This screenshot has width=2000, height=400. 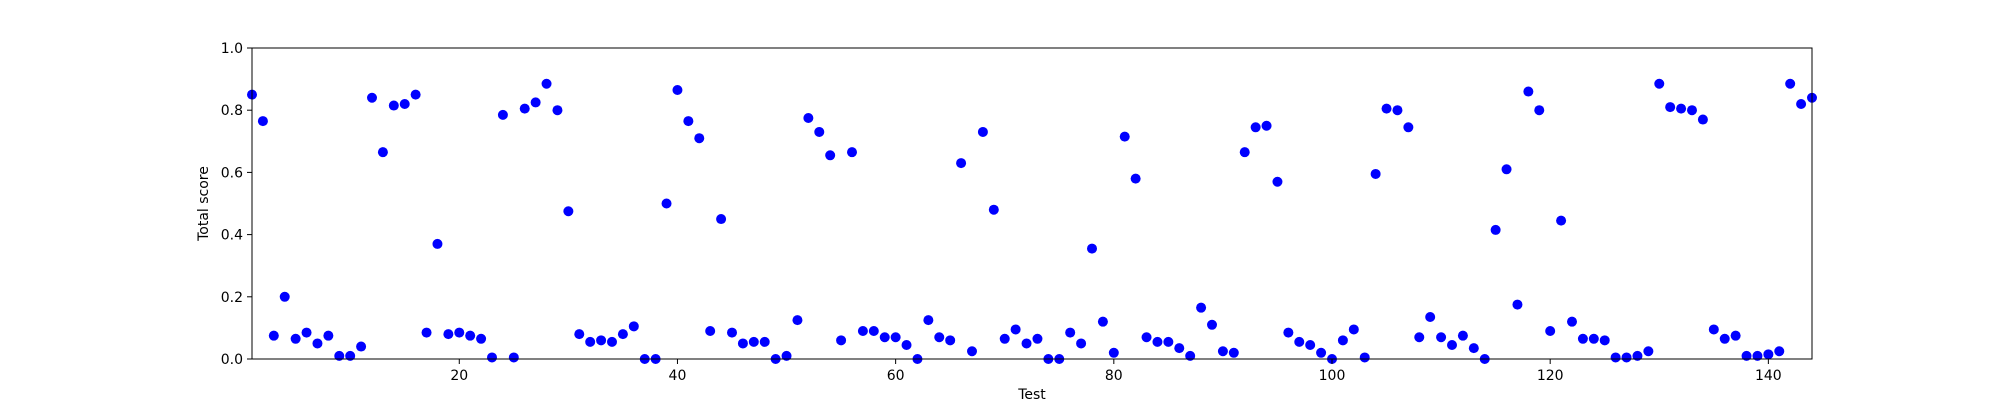 I want to click on x-tick-label: 40, so click(x=678, y=376).